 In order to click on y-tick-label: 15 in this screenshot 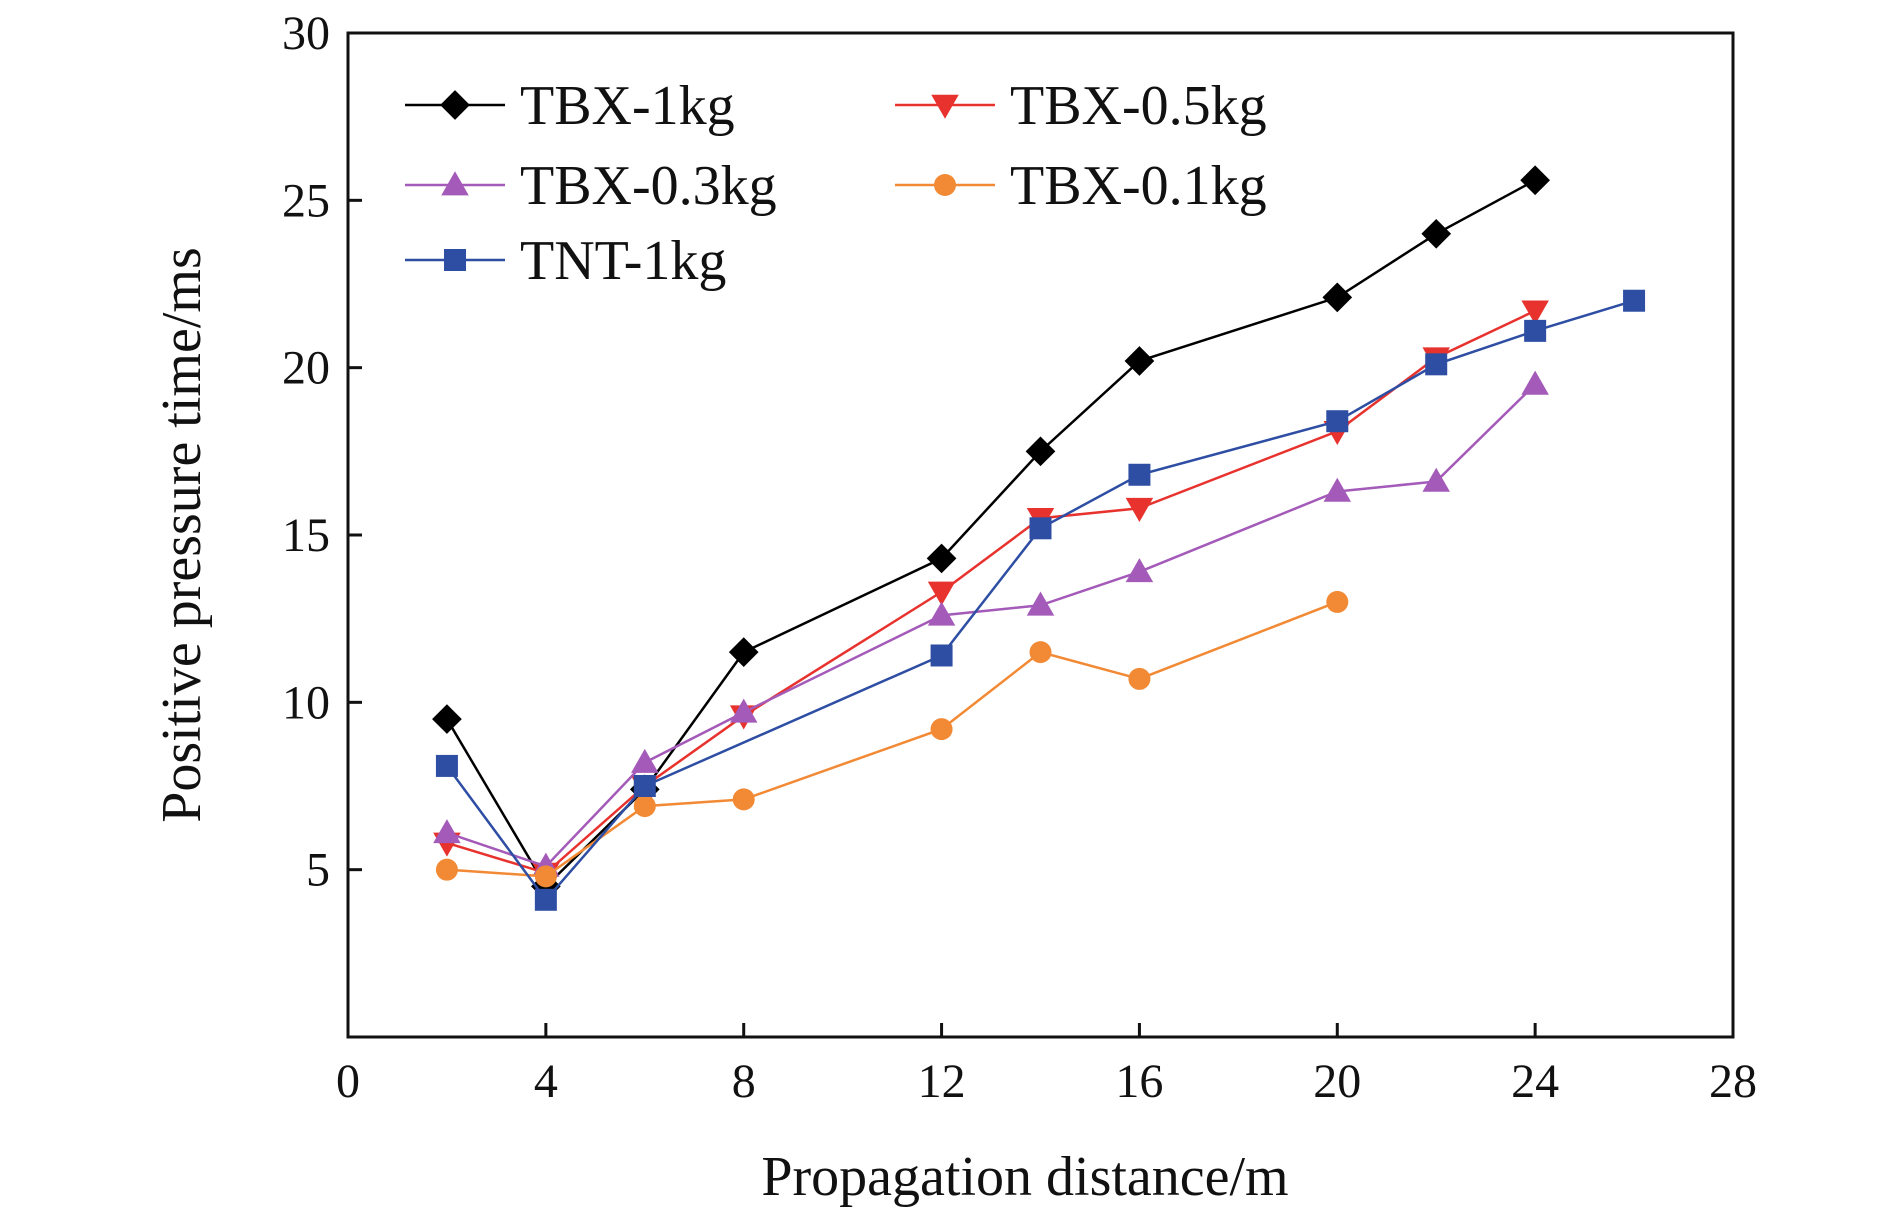, I will do `click(306, 535)`.